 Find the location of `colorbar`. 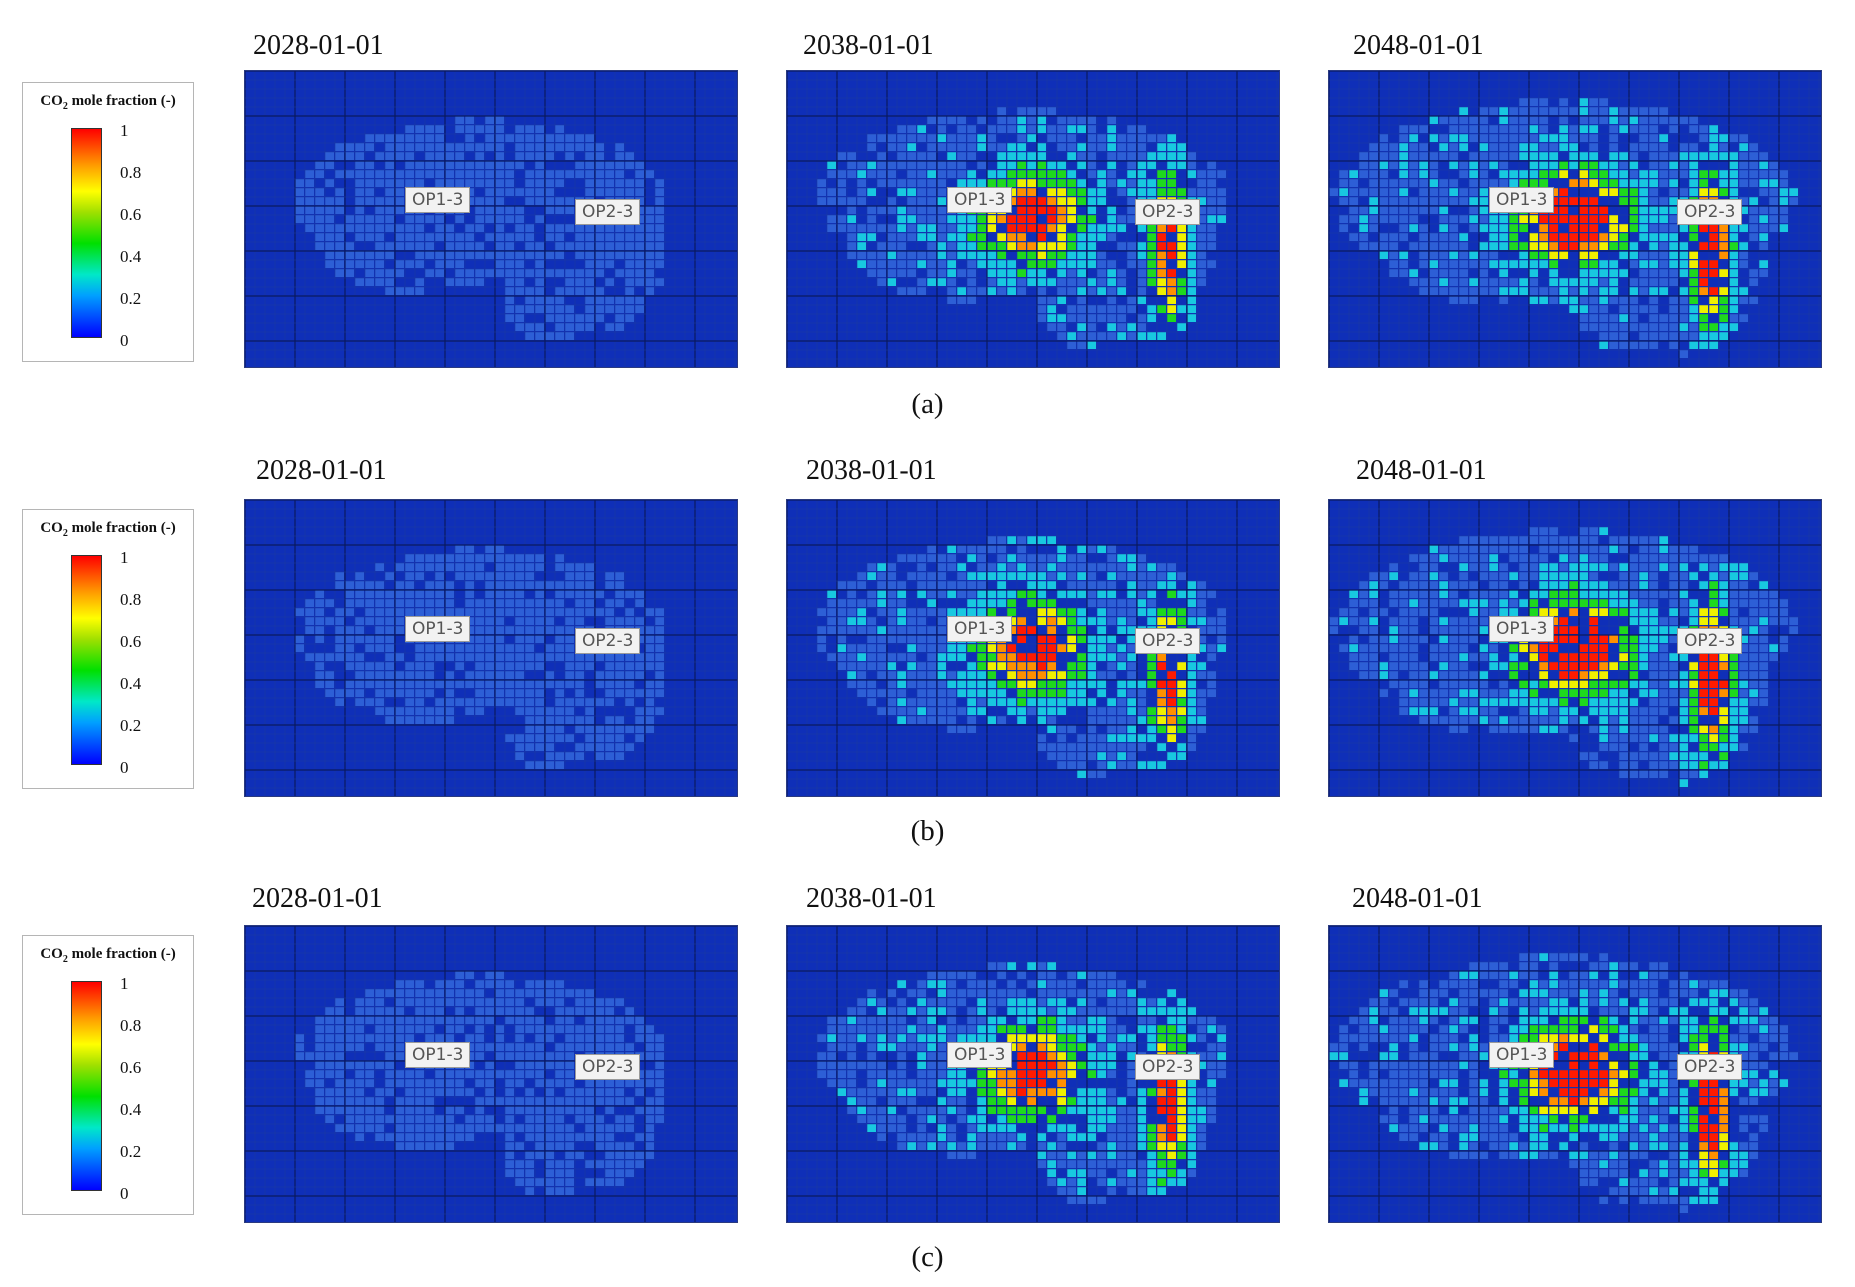

colorbar is located at coordinates (86, 660).